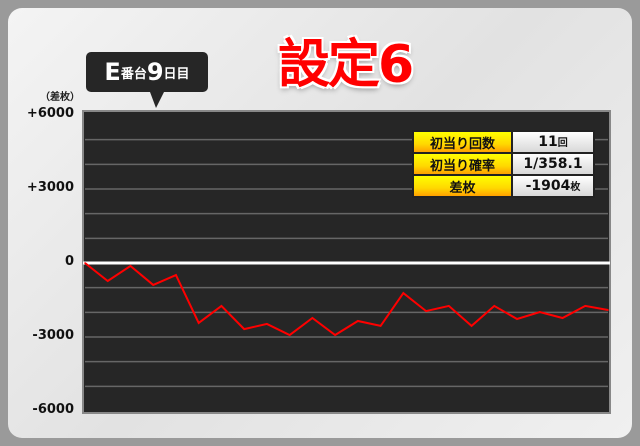 Image resolution: width=640 pixels, height=446 pixels. I want to click on machine-suffix: 番台, so click(133, 74).